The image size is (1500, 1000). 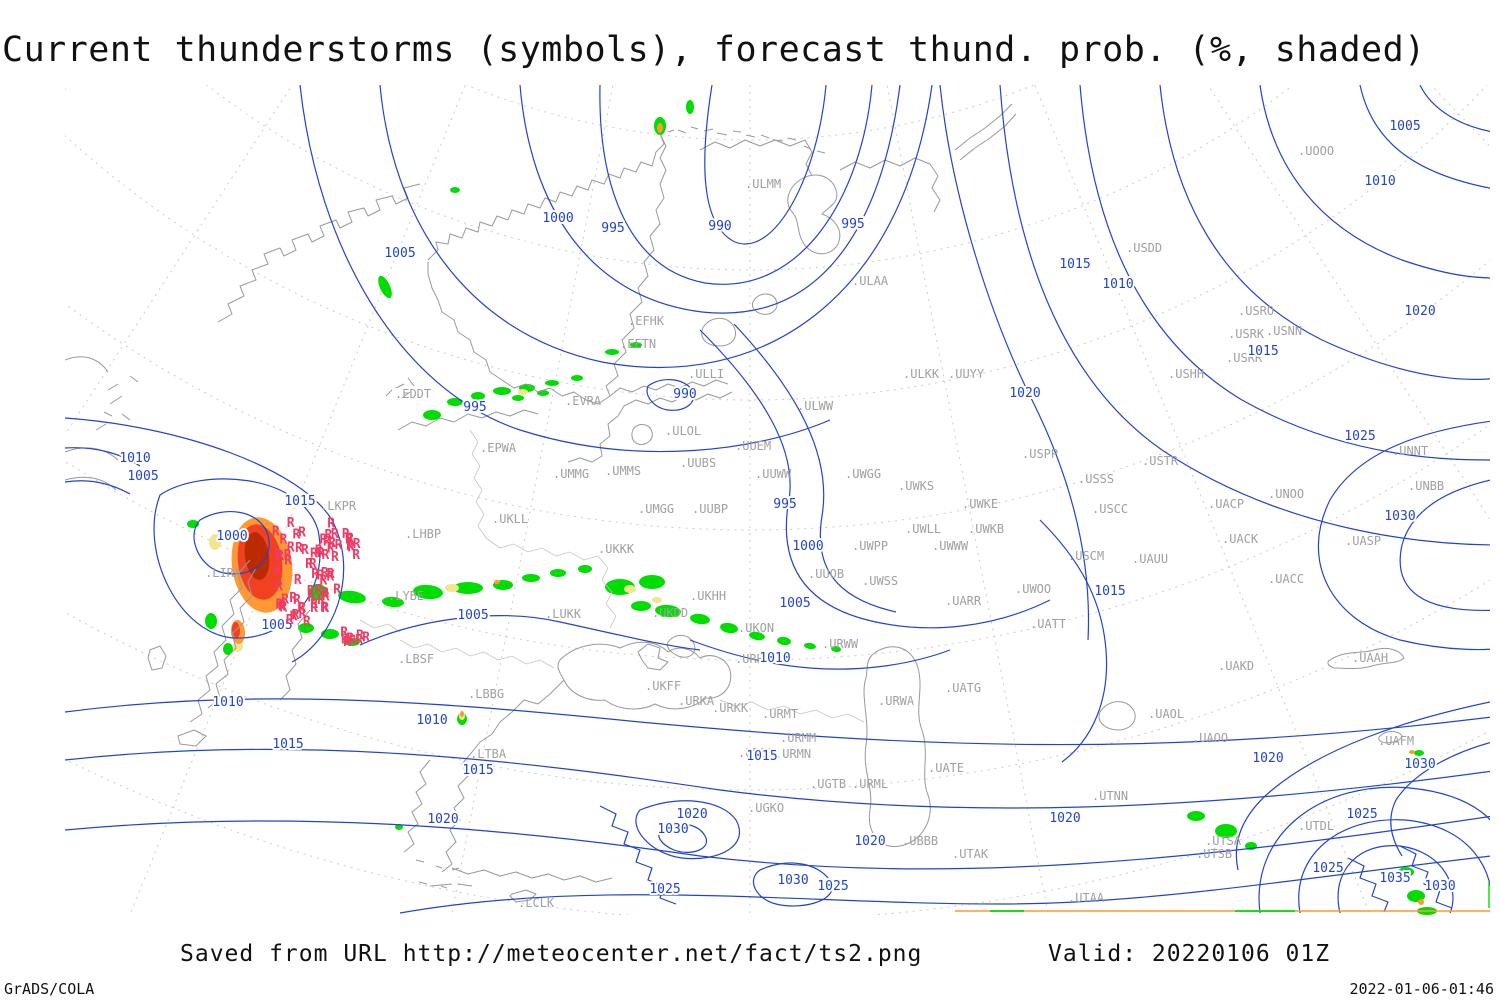 I want to click on station-label: .USNN, so click(x=1284, y=331).